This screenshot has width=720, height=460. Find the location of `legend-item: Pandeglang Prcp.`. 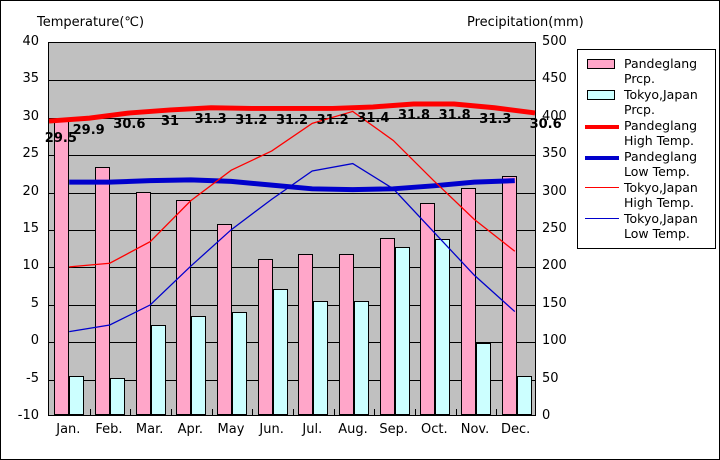

legend-item: Pandeglang Prcp. is located at coordinates (647, 71).